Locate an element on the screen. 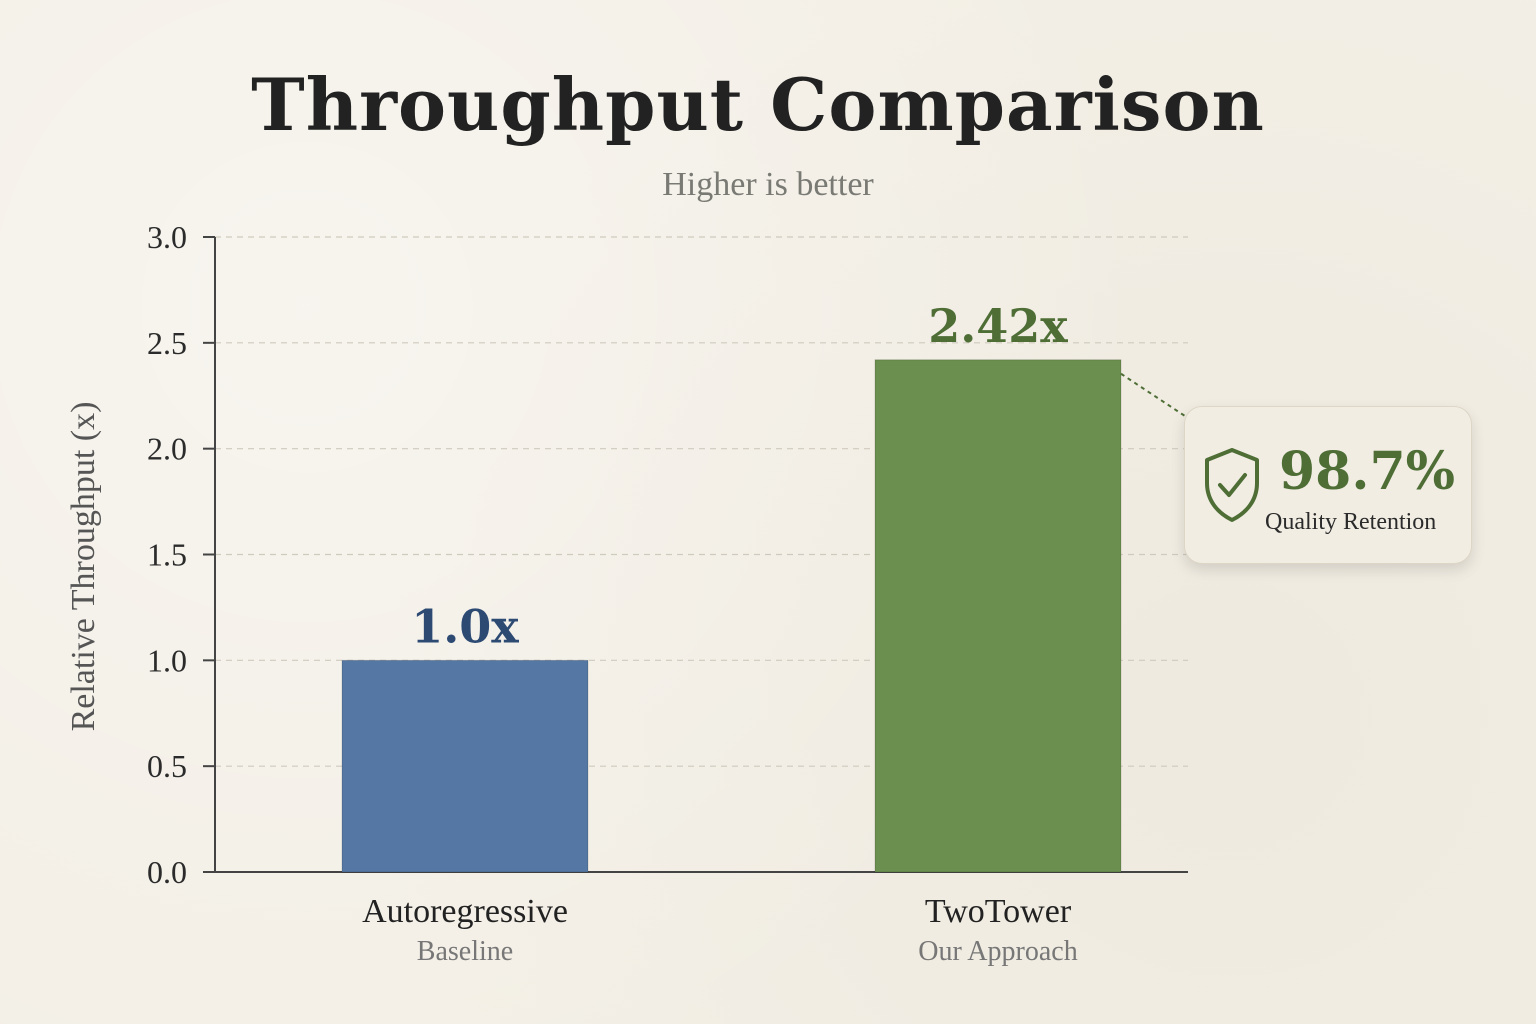  bar-autoregressive is located at coordinates (465, 766).